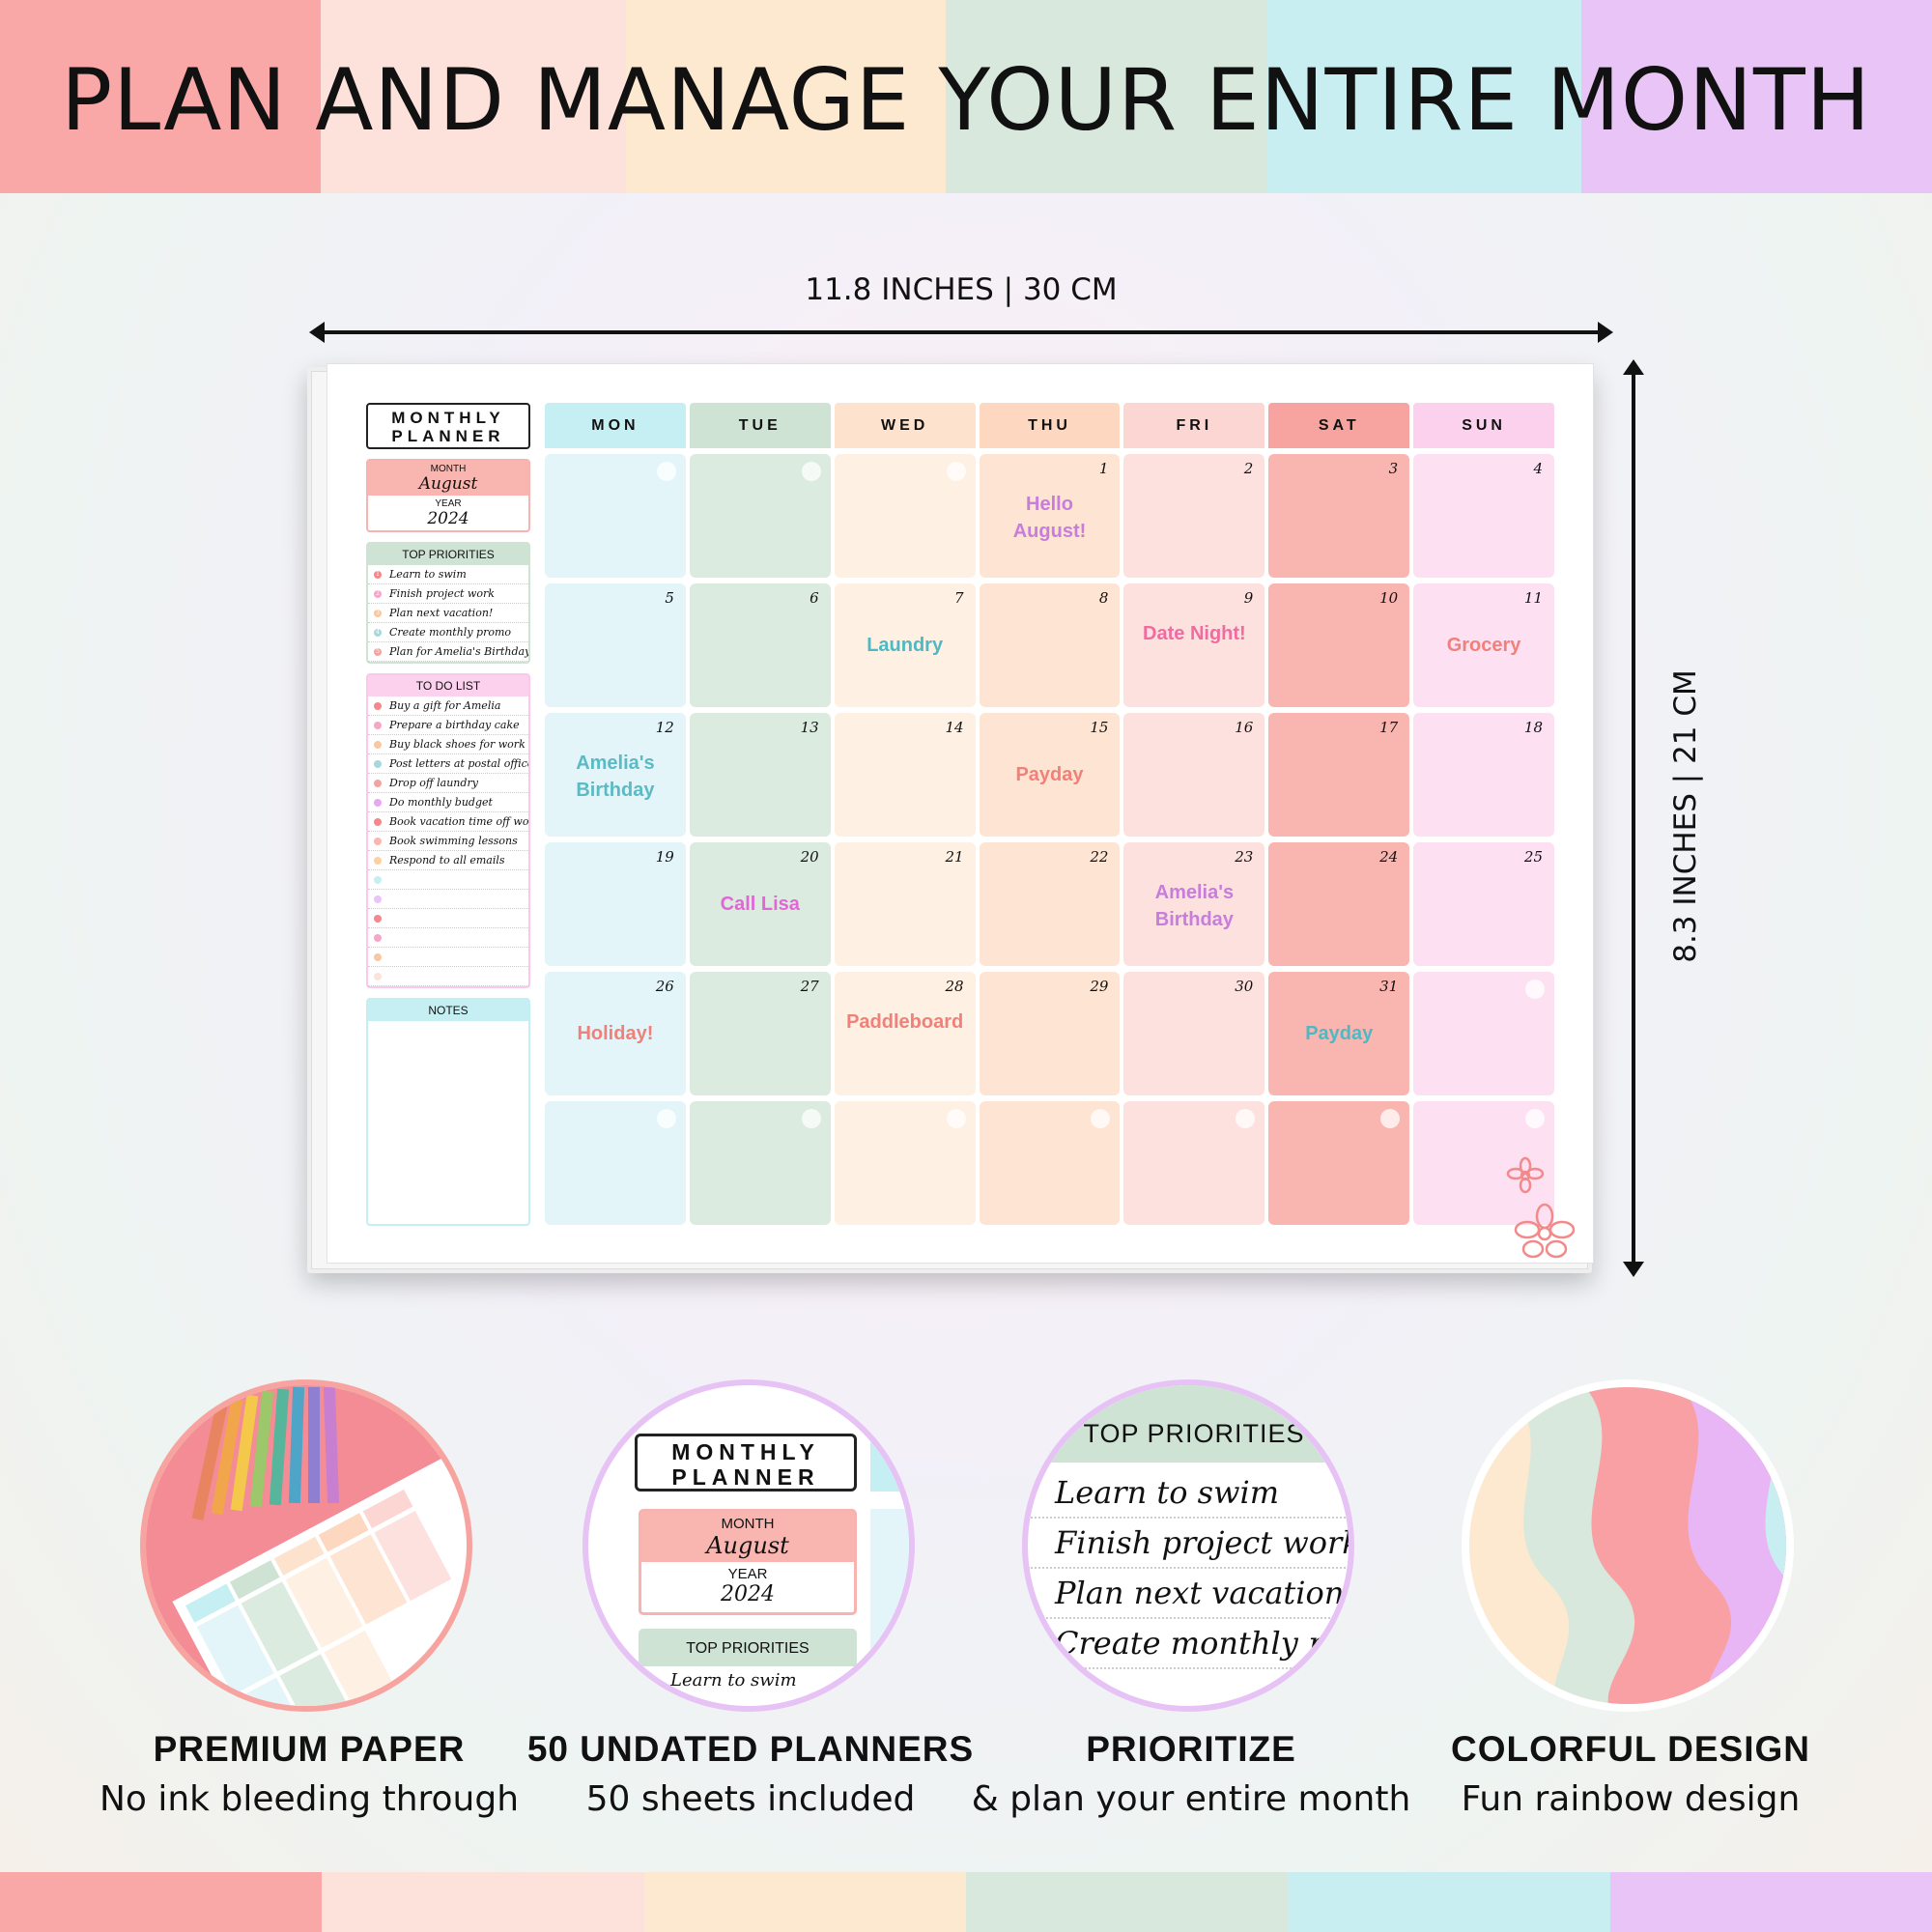 This screenshot has height=1932, width=1932. What do you see at coordinates (954, 727) in the screenshot?
I see `day-number: 14` at bounding box center [954, 727].